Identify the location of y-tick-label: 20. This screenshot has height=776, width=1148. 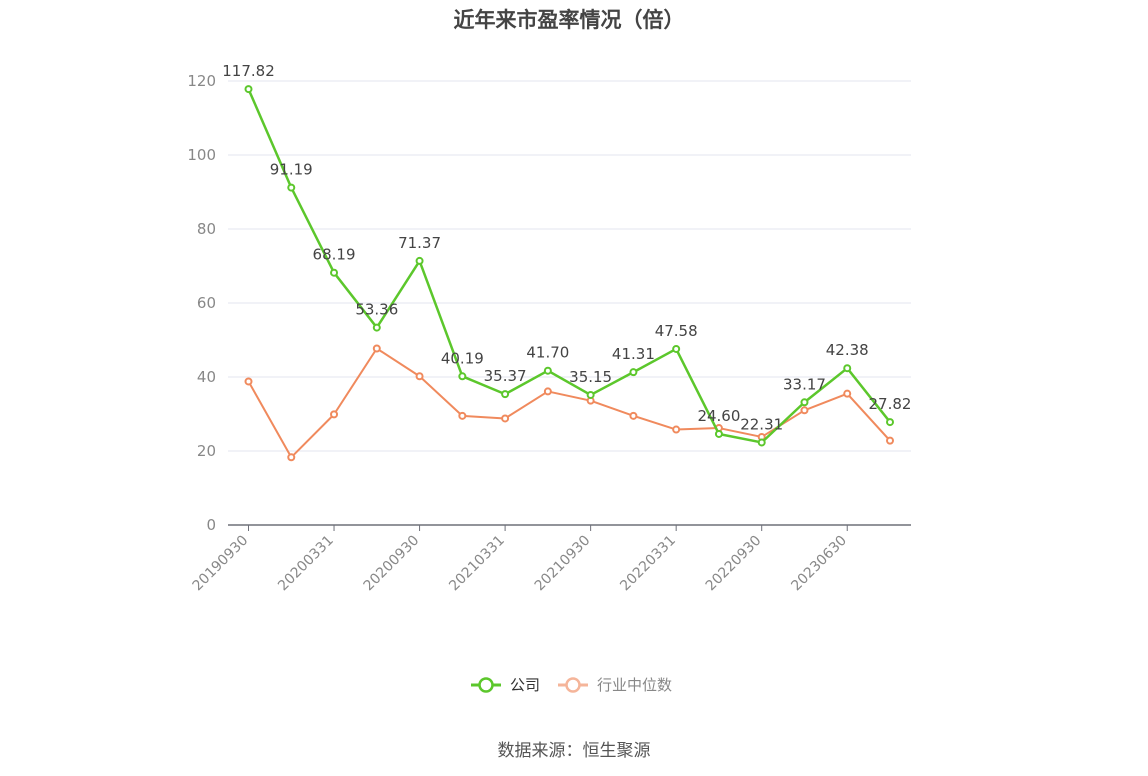
(206, 451).